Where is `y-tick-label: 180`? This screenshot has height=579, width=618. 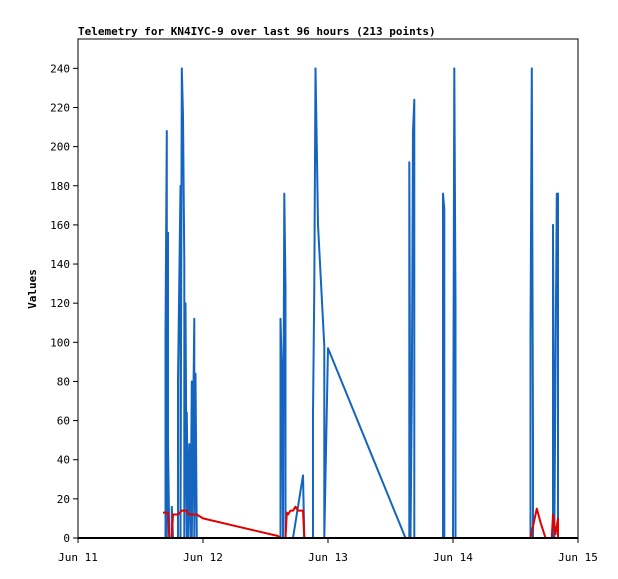 y-tick-label: 180 is located at coordinates (60, 186).